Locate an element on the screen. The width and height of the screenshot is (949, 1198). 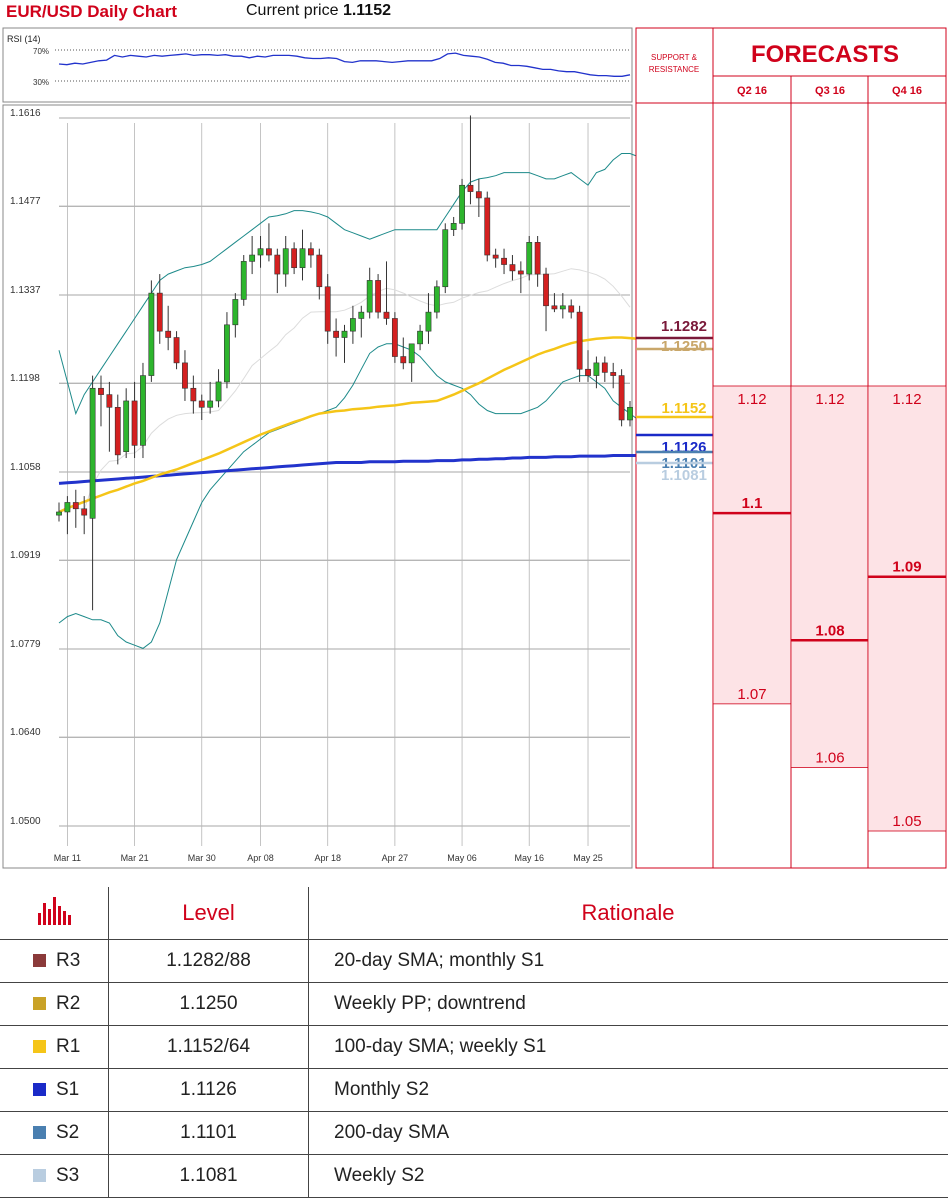
date-tick-label: May 25 is located at coordinates (588, 858).